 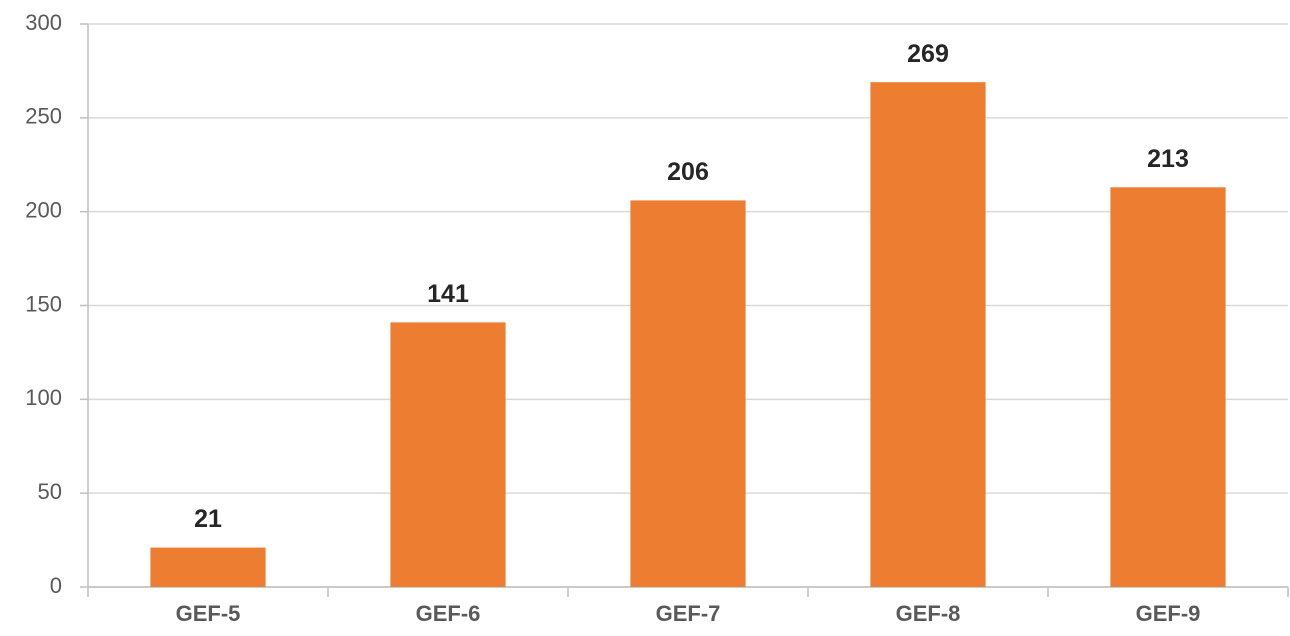 What do you see at coordinates (1168, 613) in the screenshot?
I see `x-tick-label: GEF-9` at bounding box center [1168, 613].